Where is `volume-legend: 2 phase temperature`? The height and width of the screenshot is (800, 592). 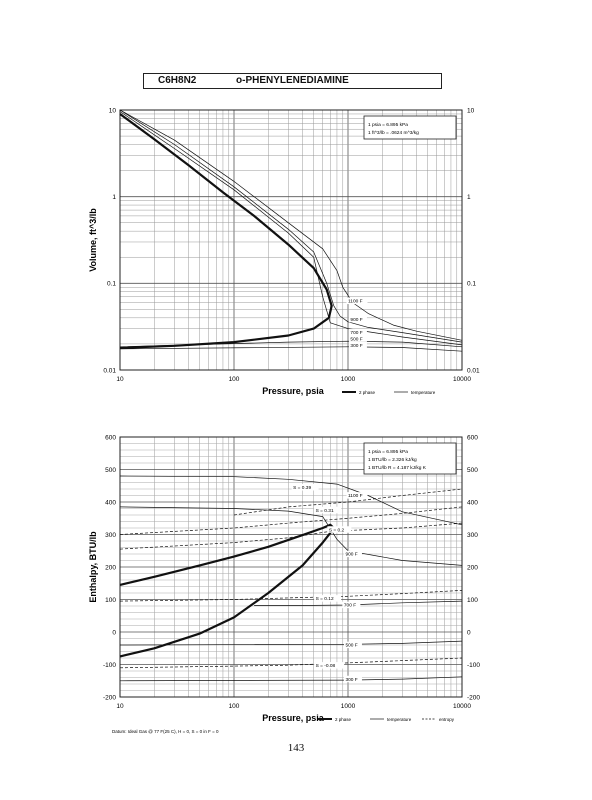 volume-legend: 2 phase temperature is located at coordinates (389, 392).